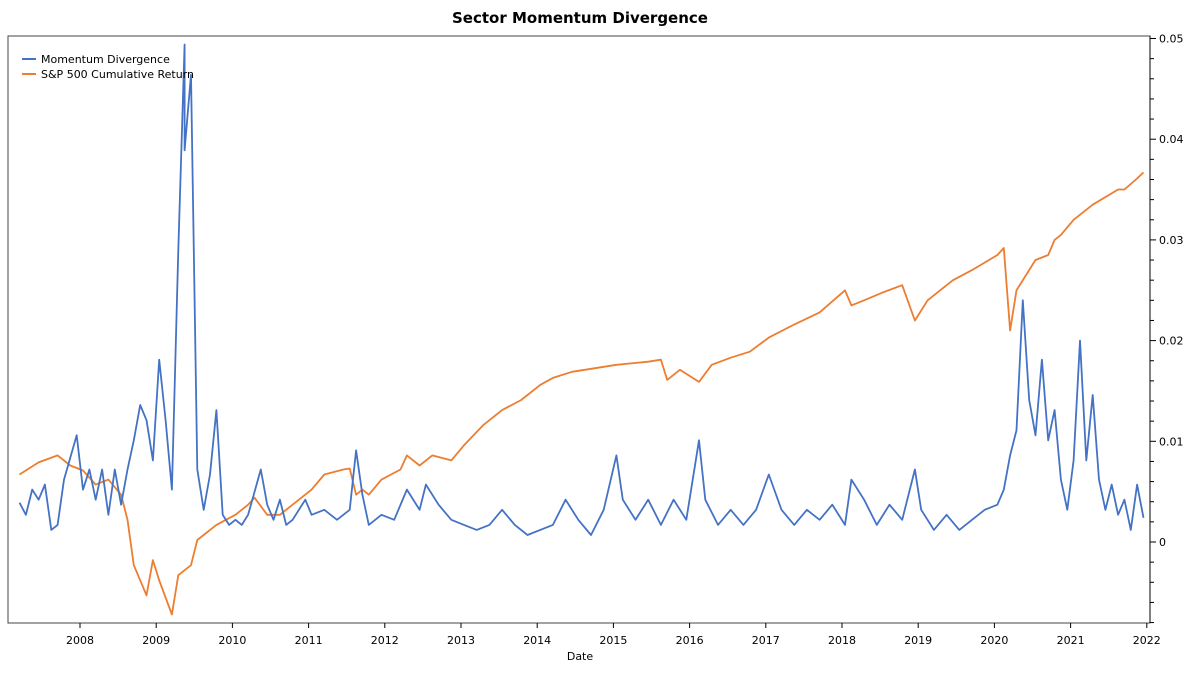 The image size is (1200, 675). I want to click on x-tick-label: 2019, so click(918, 640).